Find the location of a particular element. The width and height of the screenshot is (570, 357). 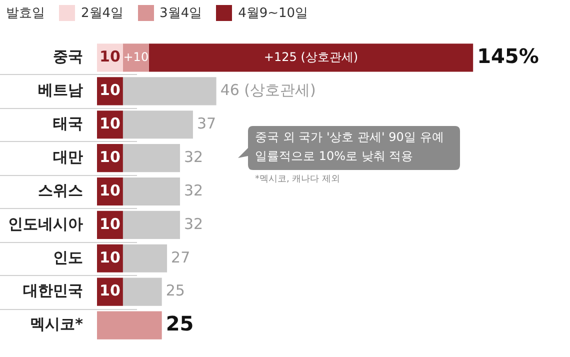

data-label: +125 (상호관세) is located at coordinates (311, 57).